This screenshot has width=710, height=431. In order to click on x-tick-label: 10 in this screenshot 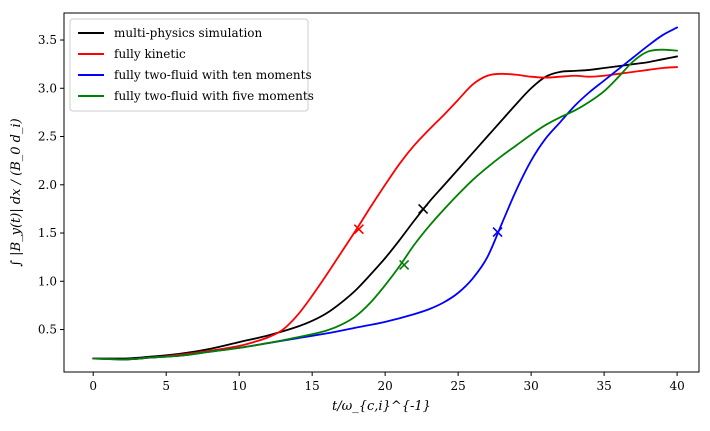, I will do `click(239, 386)`.